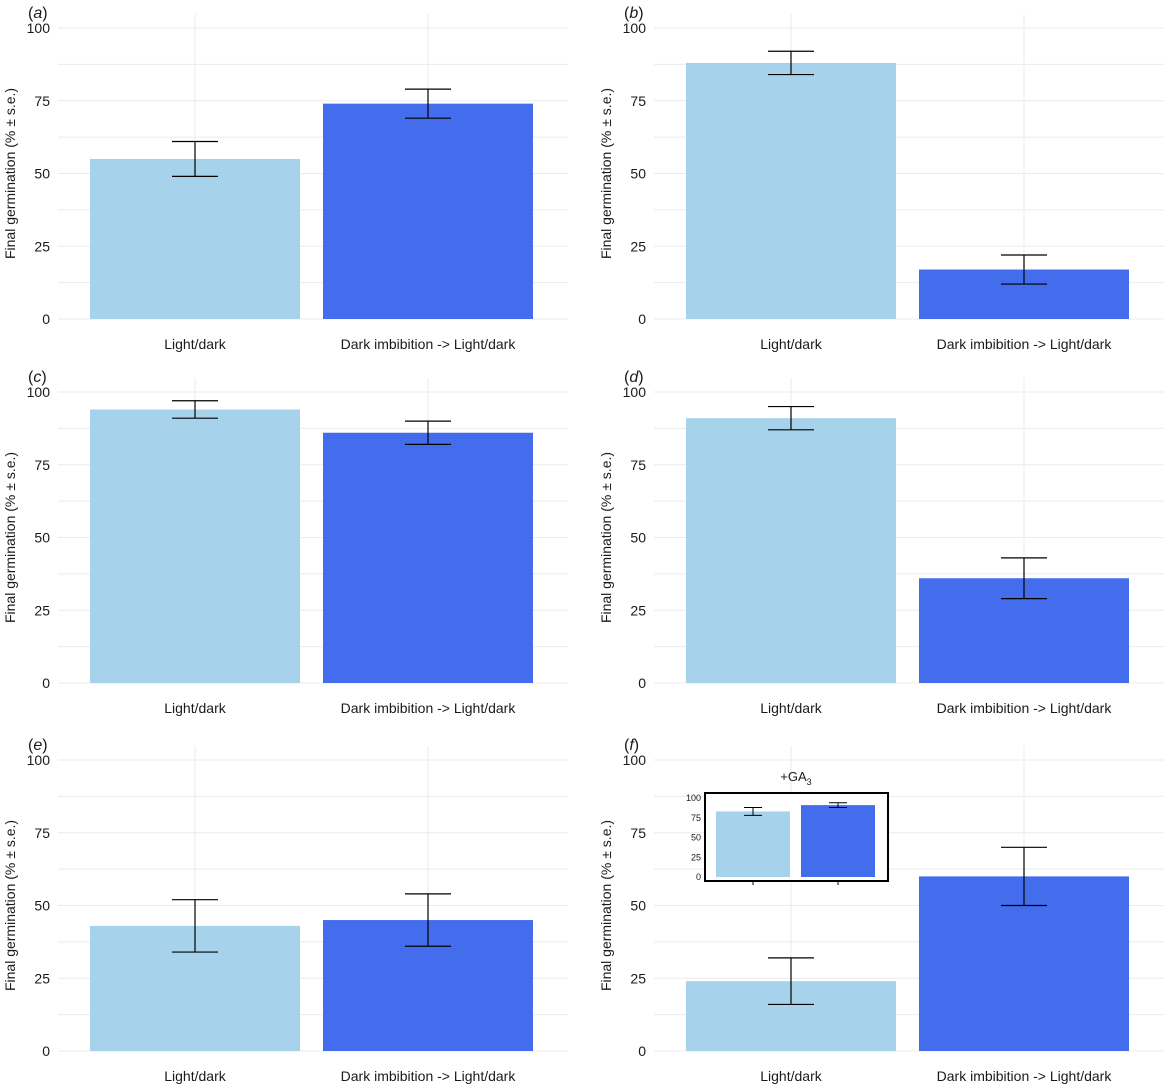 The width and height of the screenshot is (1167, 1088). Describe the element at coordinates (696, 838) in the screenshot. I see `inset-y-tick-label: 50` at that location.